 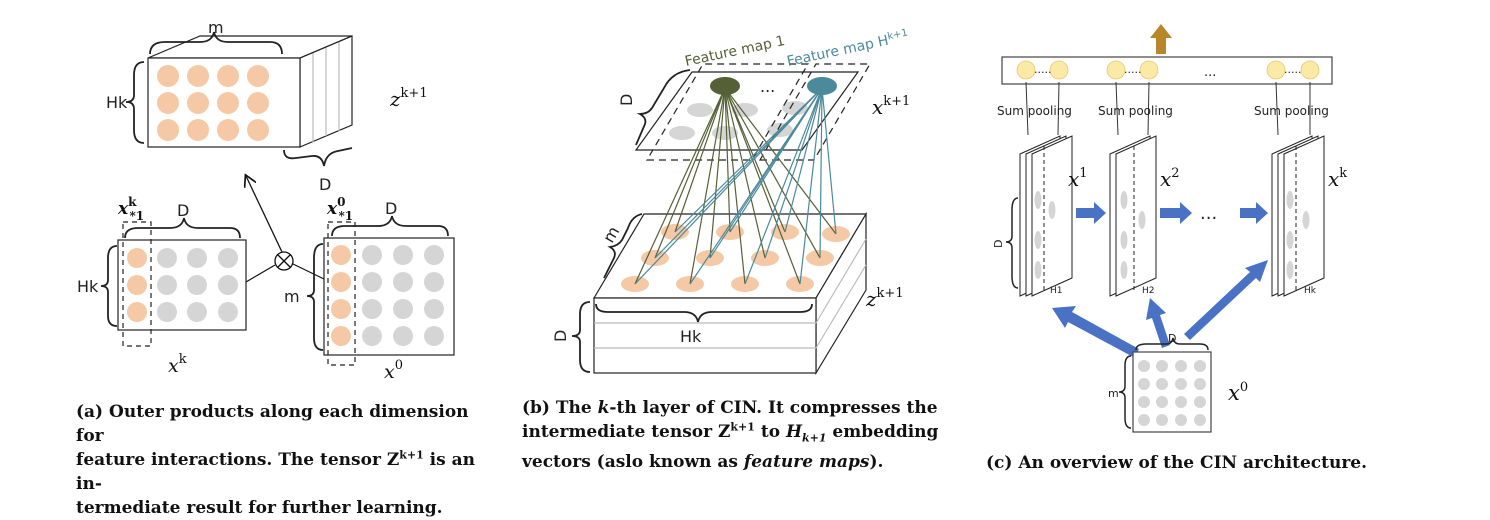 What do you see at coordinates (882, 432) in the screenshot?
I see `caption-b-2c: embedding` at bounding box center [882, 432].